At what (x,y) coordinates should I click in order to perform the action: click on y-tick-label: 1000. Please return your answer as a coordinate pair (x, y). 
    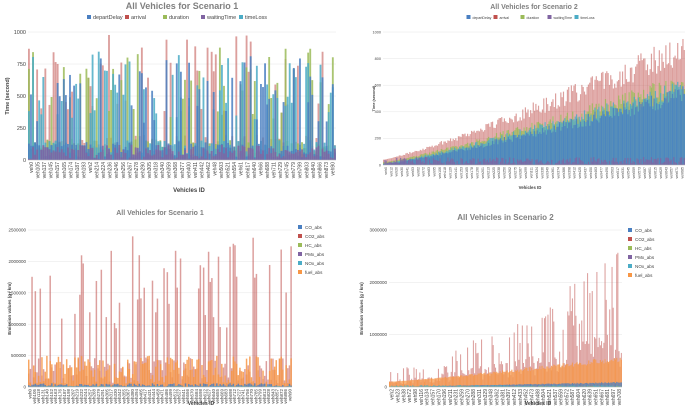
    Looking at the image, I should click on (20, 33).